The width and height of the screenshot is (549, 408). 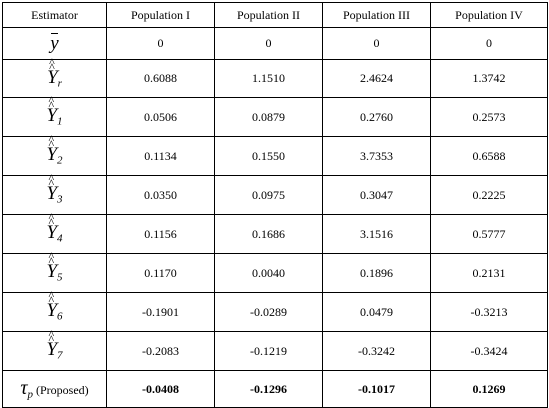 I want to click on value-cell: -0.3424, so click(x=489, y=351).